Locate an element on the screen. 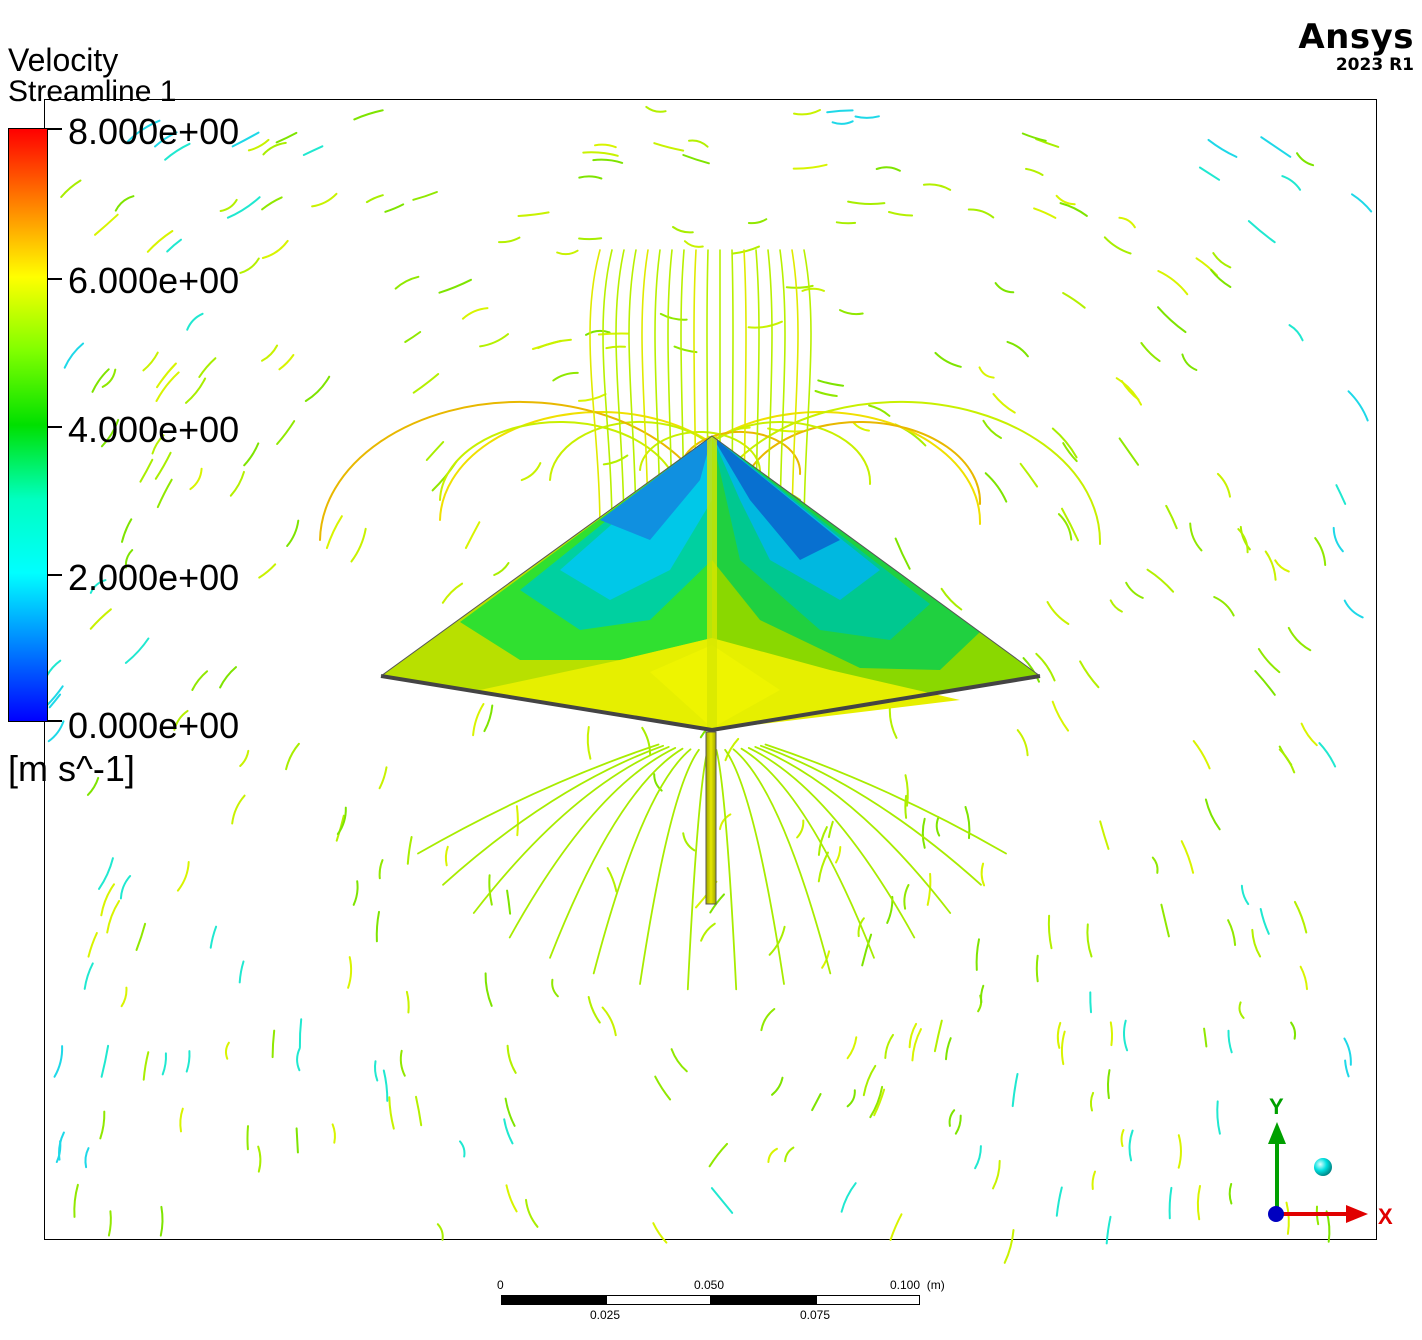  colorbar-label-min: 0.000e+00 is located at coordinates (154, 725).